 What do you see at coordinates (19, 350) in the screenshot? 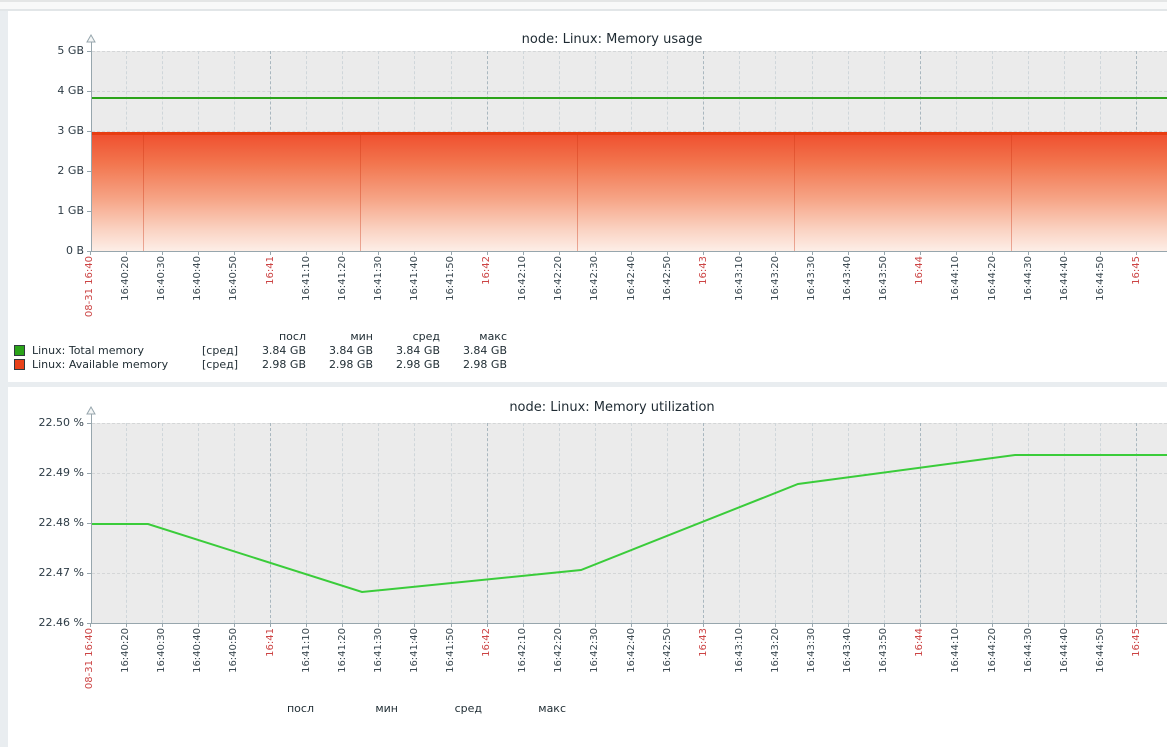
I see `legend-color-swatch` at bounding box center [19, 350].